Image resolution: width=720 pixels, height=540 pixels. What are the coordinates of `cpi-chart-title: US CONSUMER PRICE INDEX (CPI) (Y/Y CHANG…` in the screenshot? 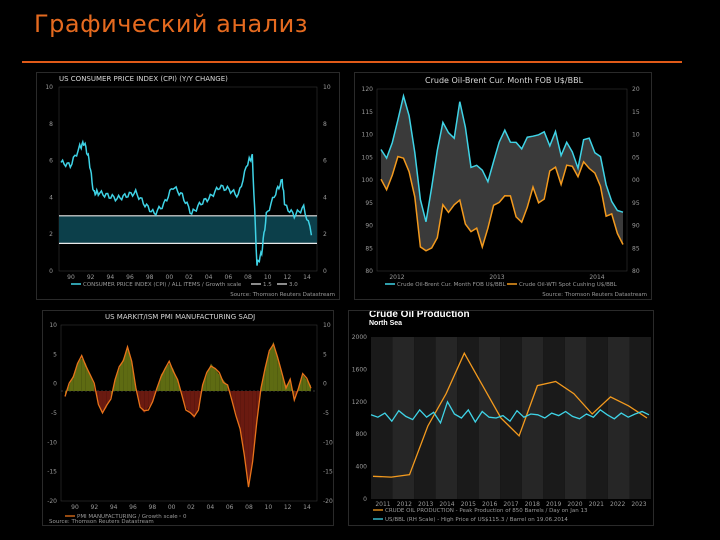 It's located at (143, 79).